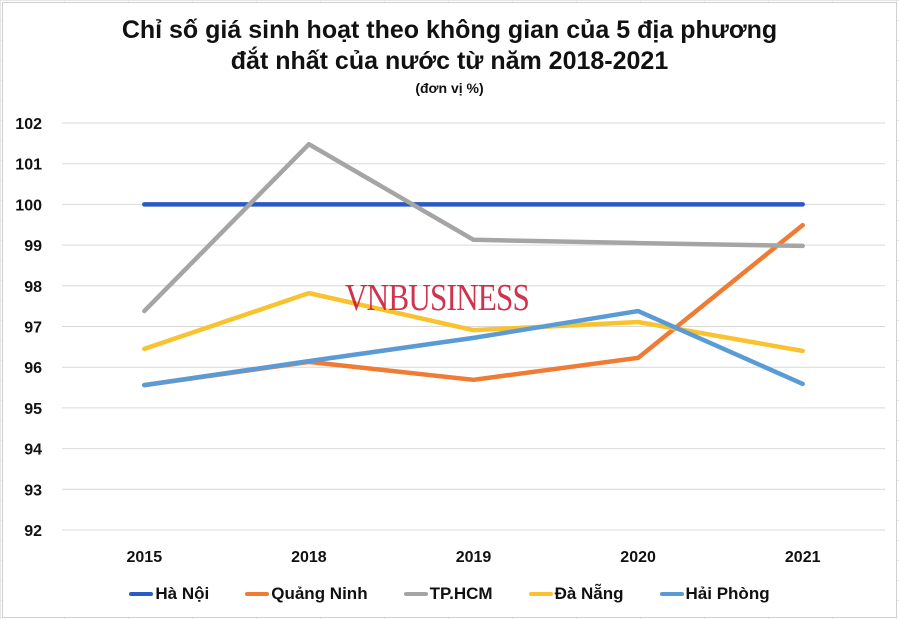  I want to click on legend-item: Đà Nẵng, so click(576, 594).